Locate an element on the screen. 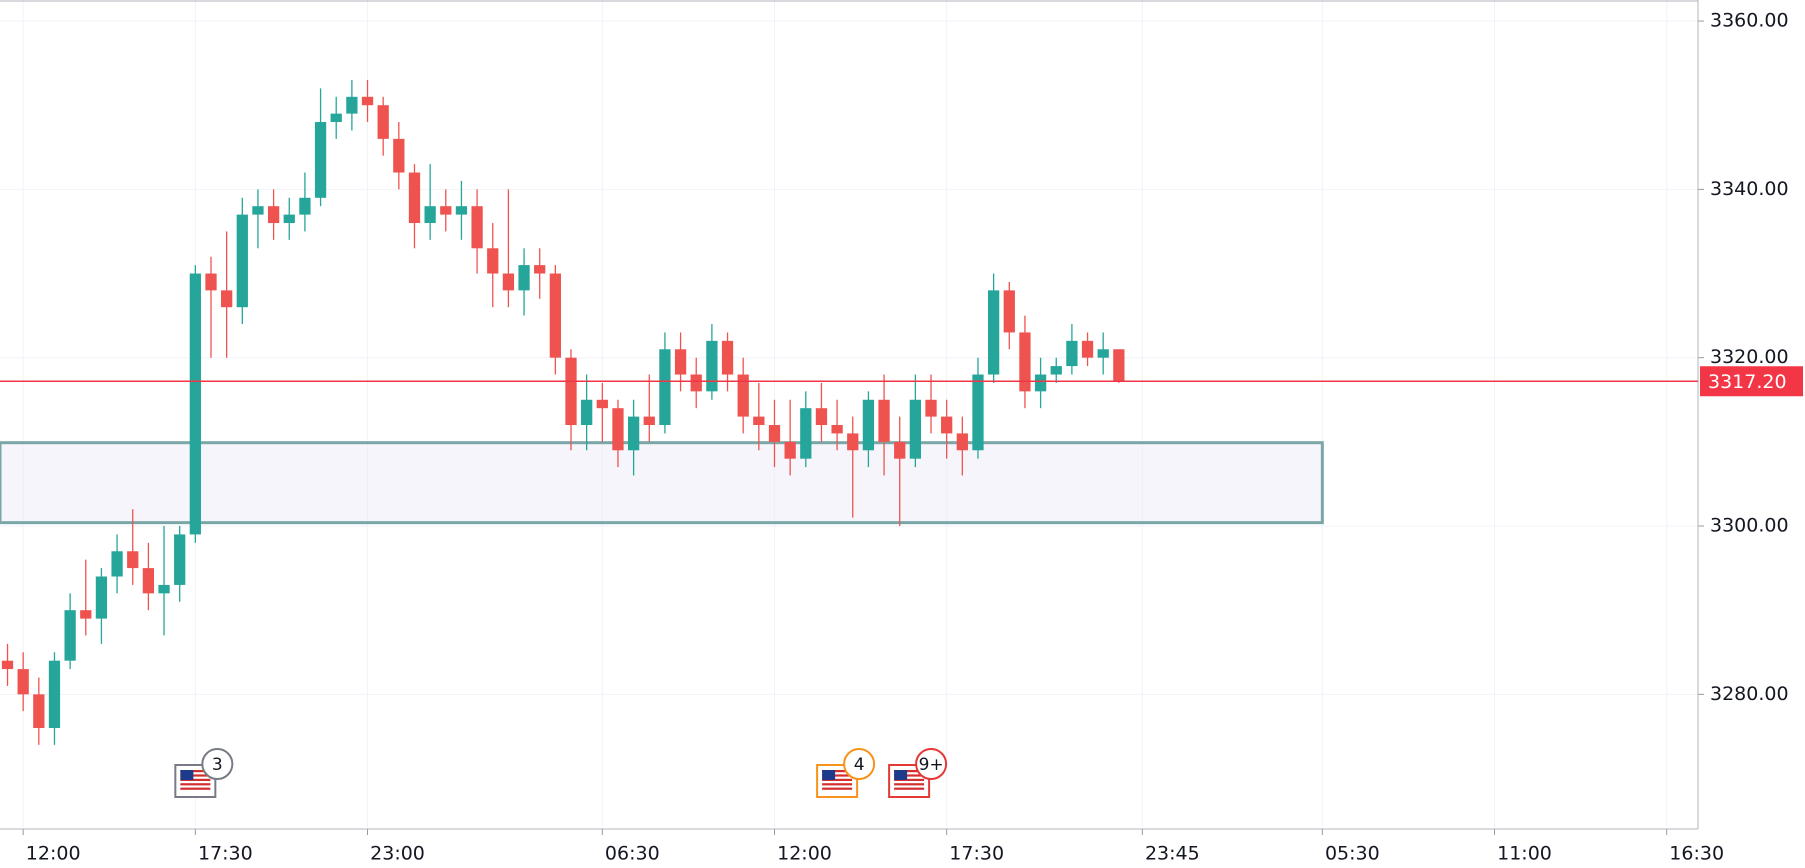 The width and height of the screenshot is (1805, 868). y-tick-label: 3320.00 is located at coordinates (1749, 357).